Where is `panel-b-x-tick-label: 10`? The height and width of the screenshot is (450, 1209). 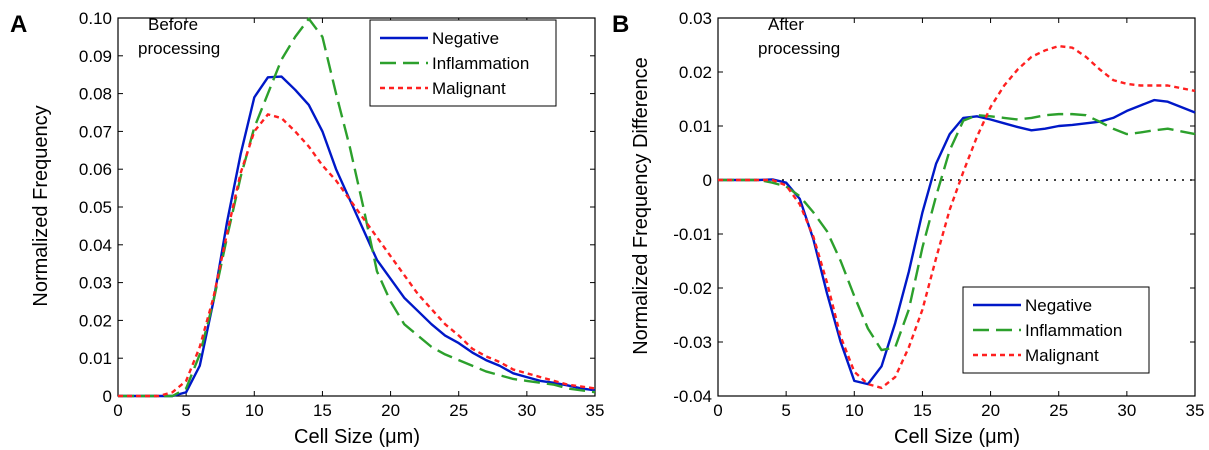
panel-b-x-tick-label: 10 is located at coordinates (854, 410).